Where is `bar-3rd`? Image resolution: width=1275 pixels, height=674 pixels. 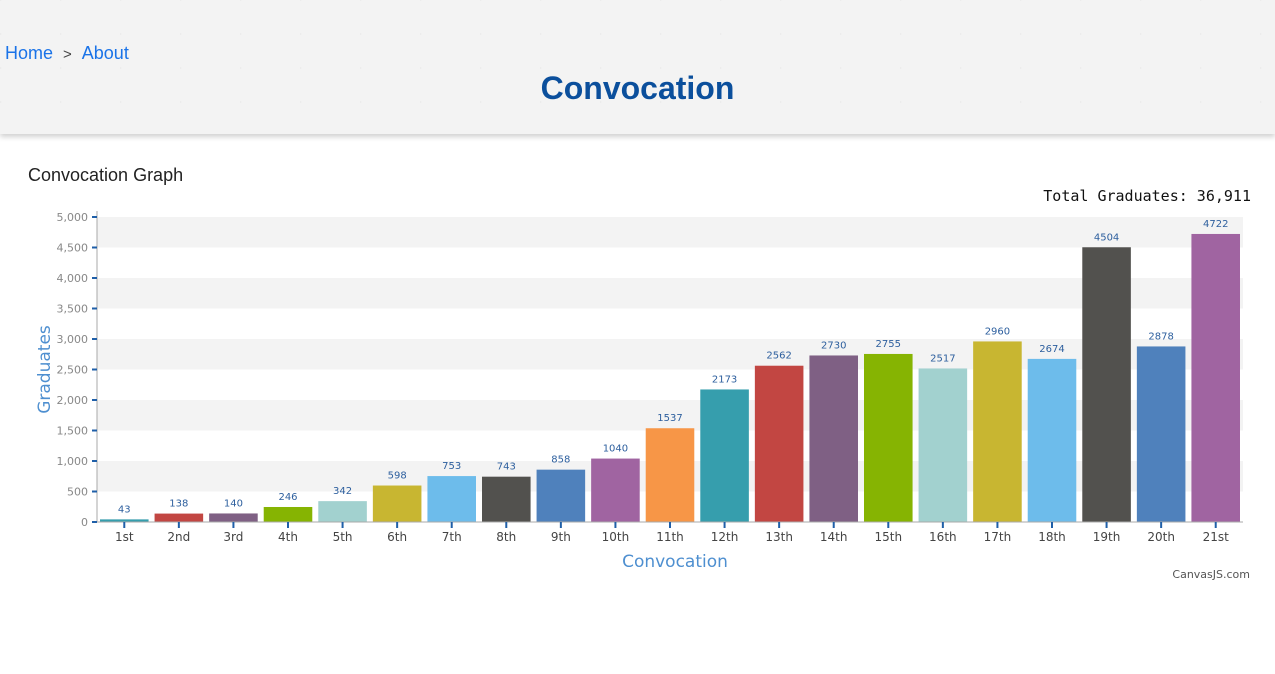 bar-3rd is located at coordinates (233, 517).